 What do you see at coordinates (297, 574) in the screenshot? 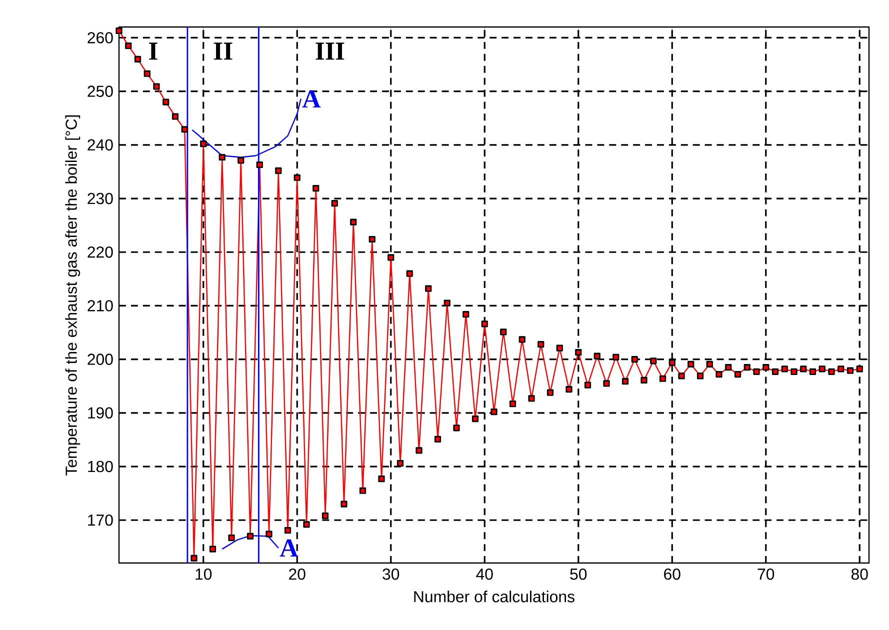
I see `x-tick-label: 20` at bounding box center [297, 574].